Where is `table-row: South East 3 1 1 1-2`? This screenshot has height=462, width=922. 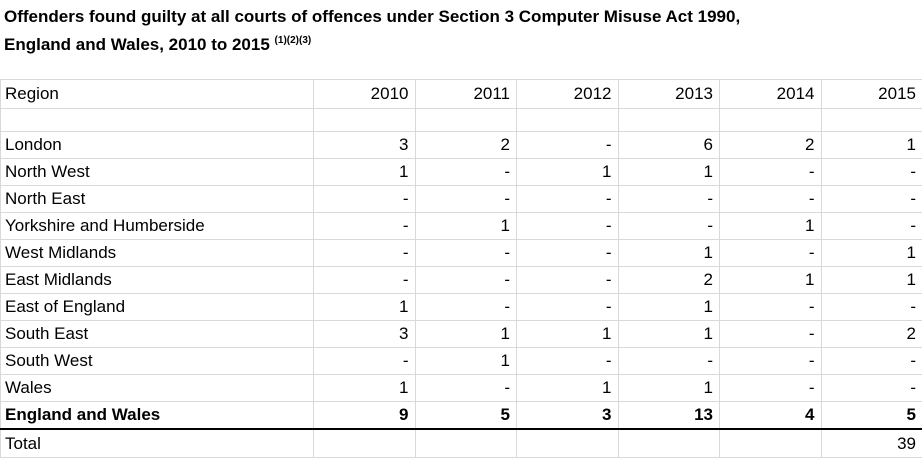 table-row: South East 3 1 1 1-2 is located at coordinates (461, 334).